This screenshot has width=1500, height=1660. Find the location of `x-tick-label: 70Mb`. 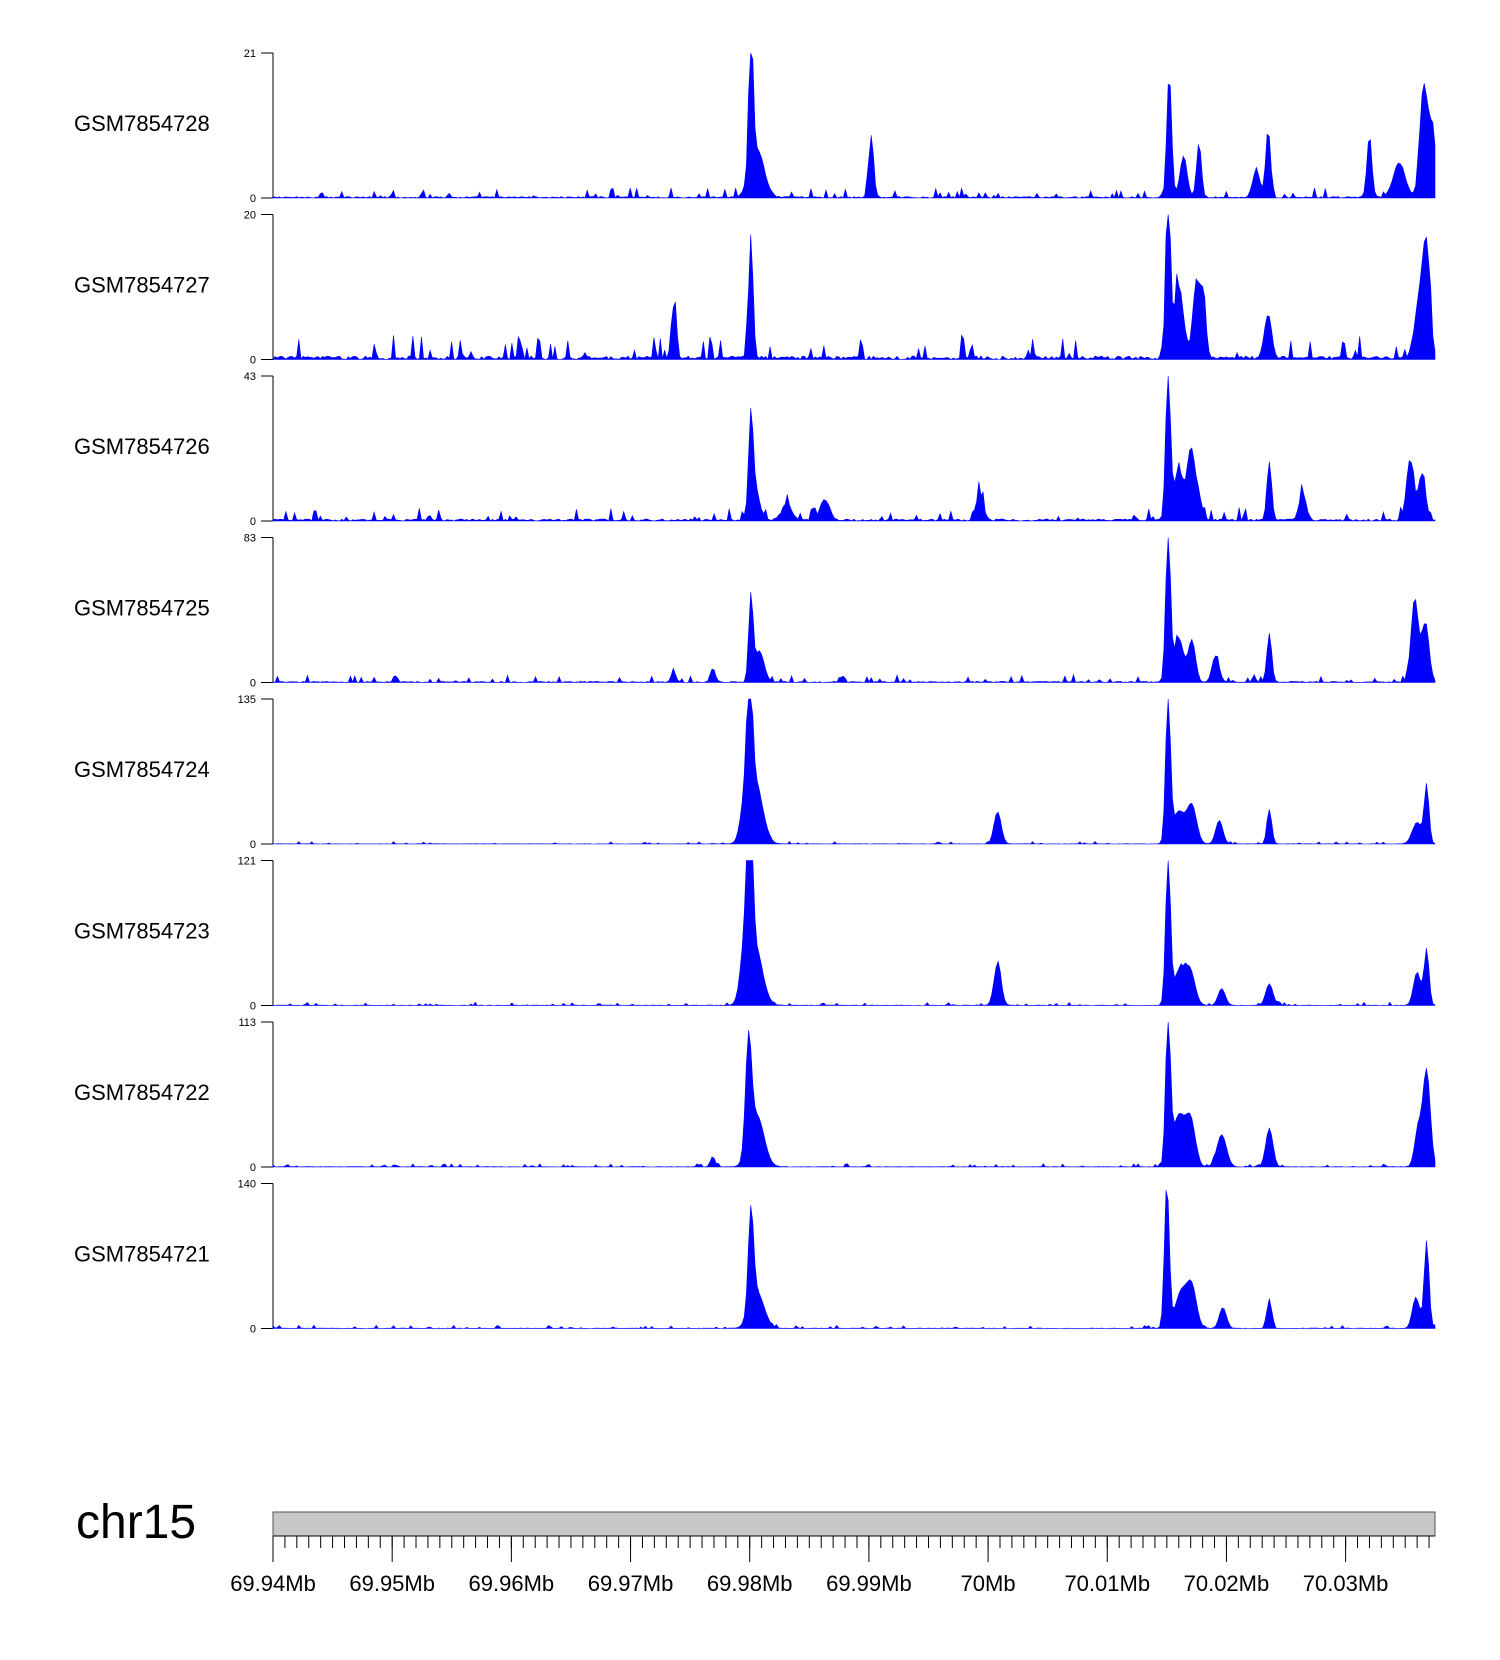

x-tick-label: 70Mb is located at coordinates (988, 1583).